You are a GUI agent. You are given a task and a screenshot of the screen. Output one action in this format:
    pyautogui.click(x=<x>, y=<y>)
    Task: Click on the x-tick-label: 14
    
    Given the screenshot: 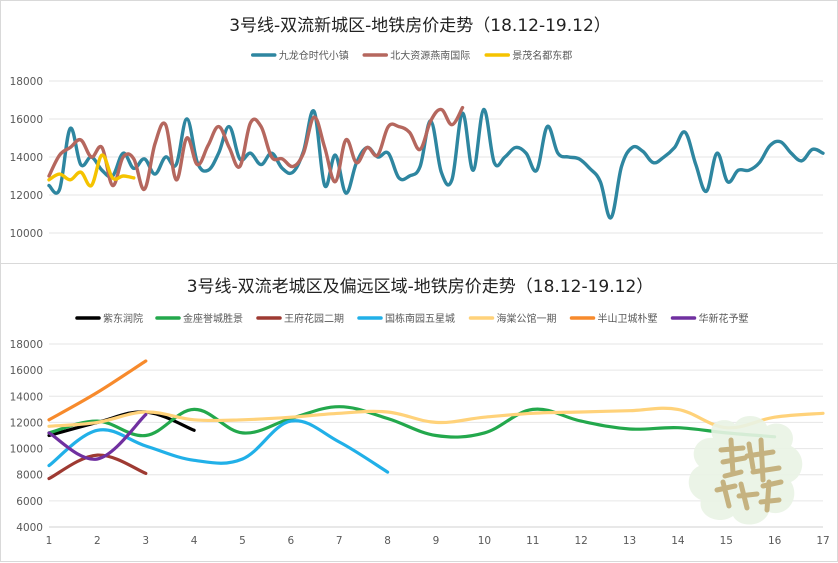 What is the action you would take?
    pyautogui.click(x=678, y=541)
    